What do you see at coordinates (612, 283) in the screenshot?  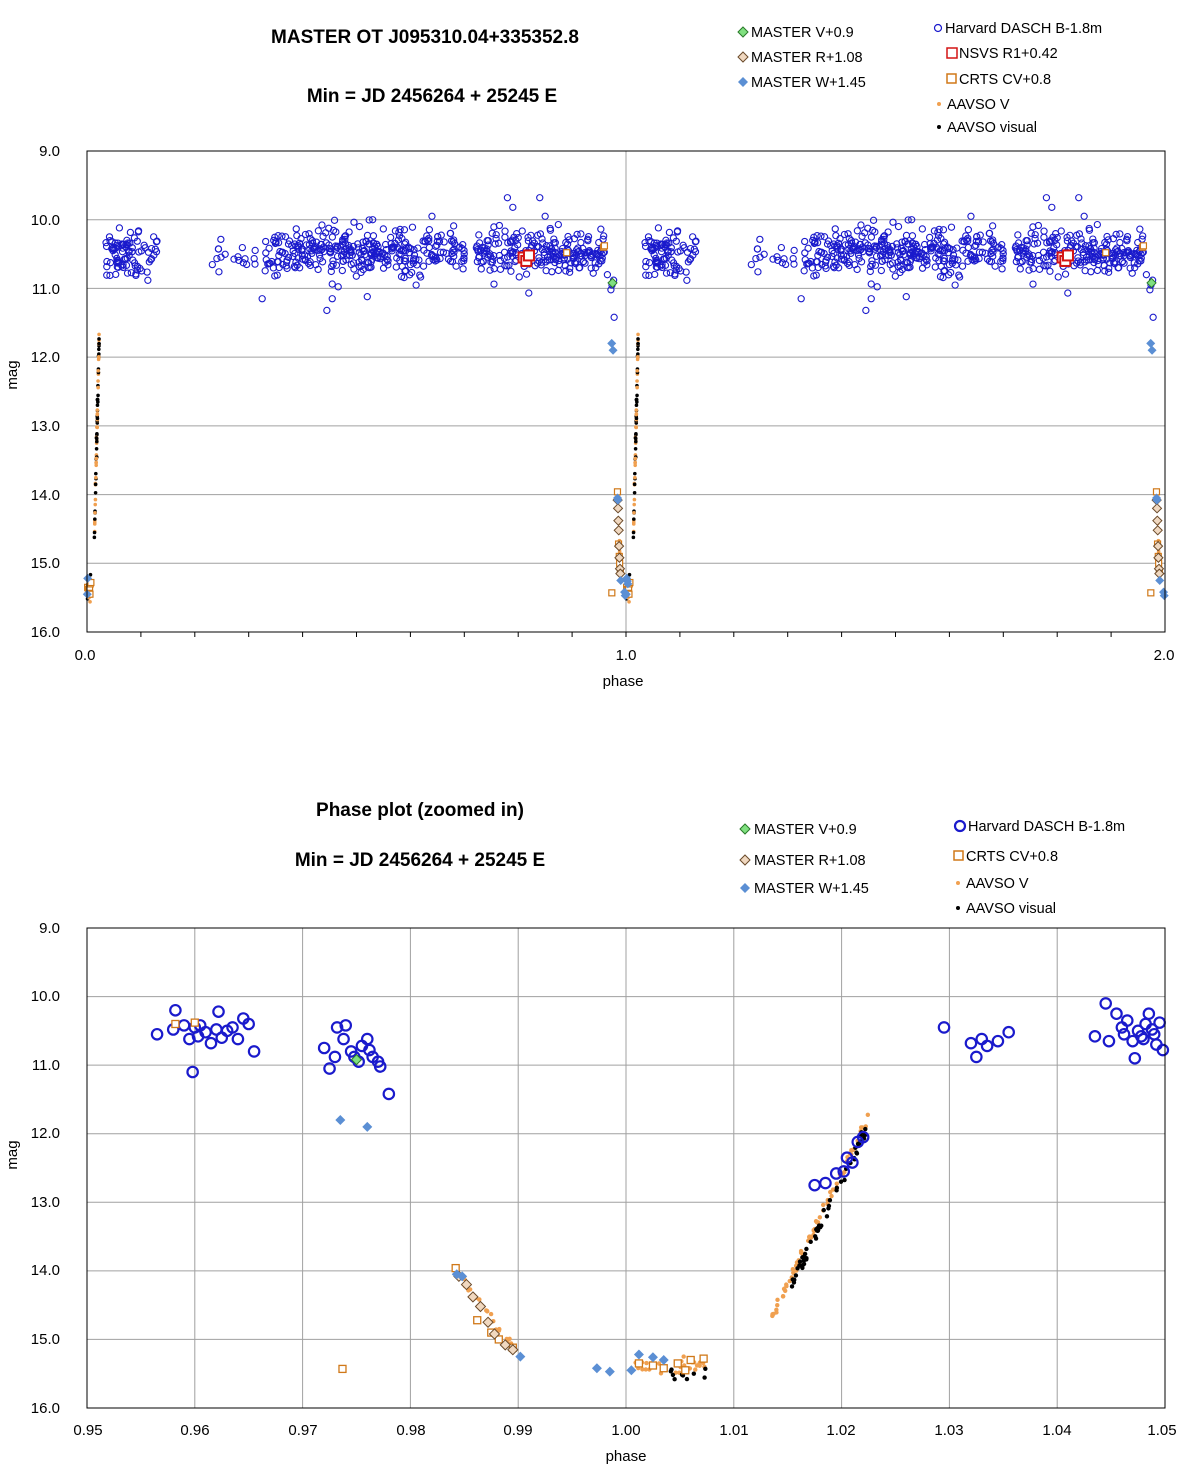 I see `master-v-point` at bounding box center [612, 283].